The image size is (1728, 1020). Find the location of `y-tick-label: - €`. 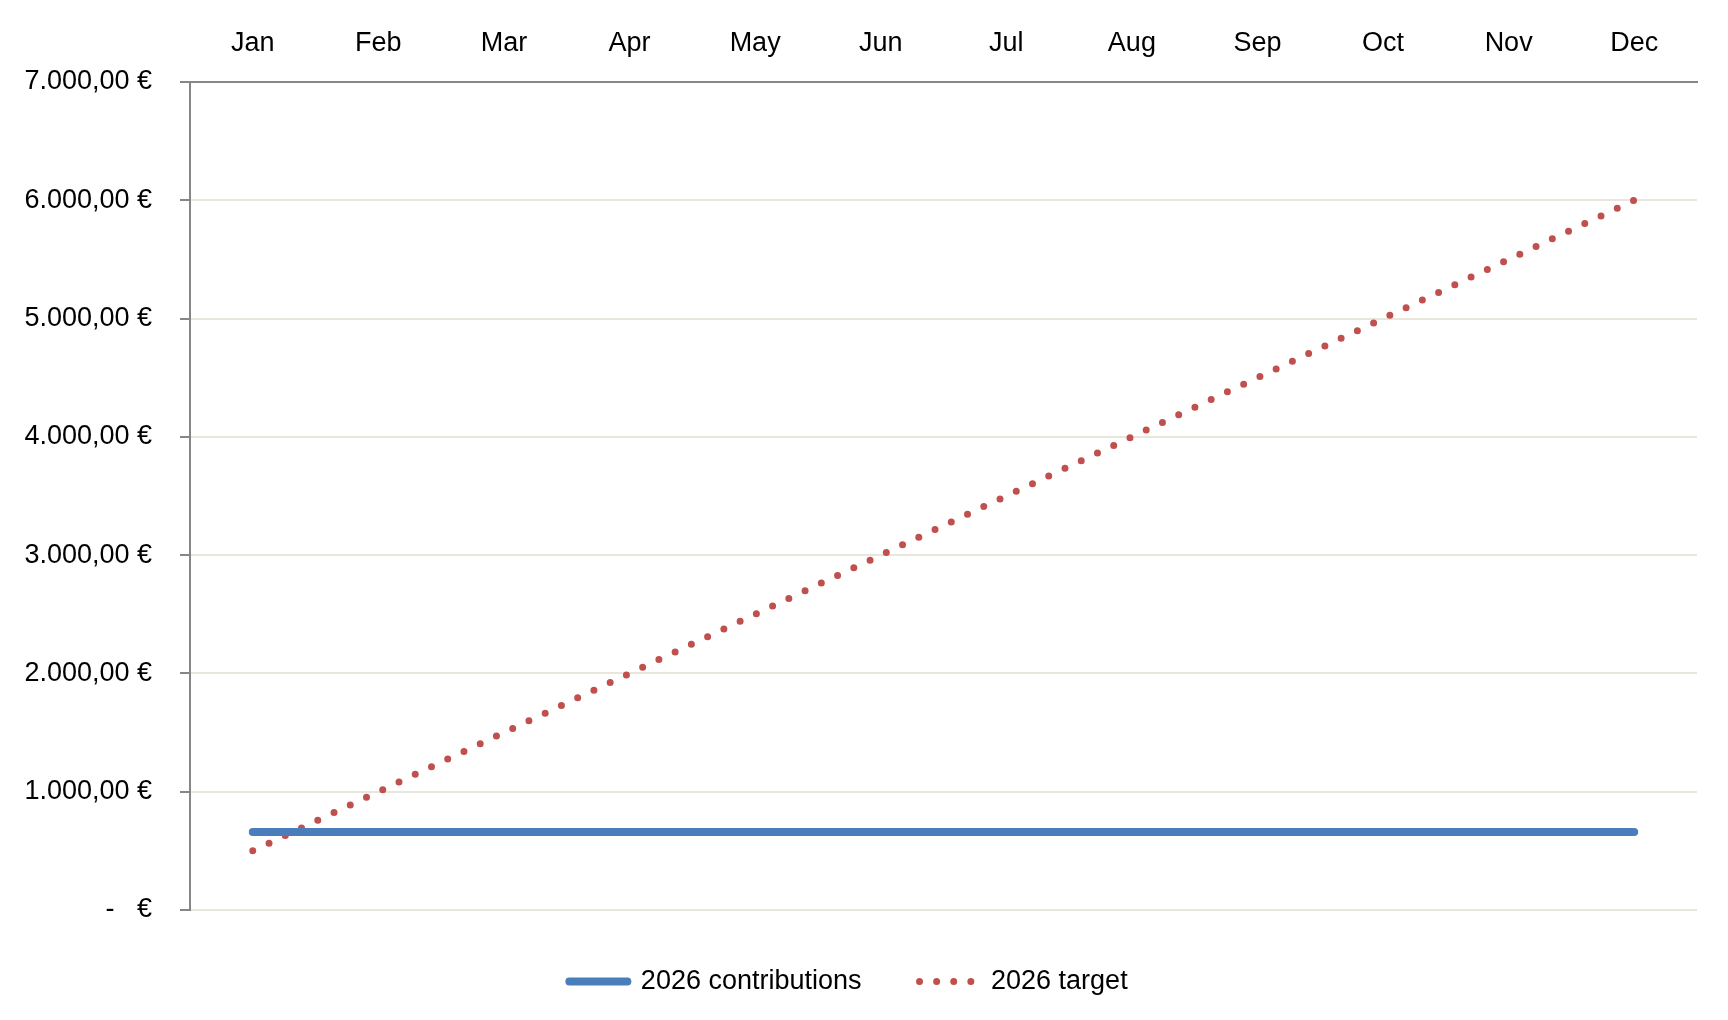

y-tick-label: - € is located at coordinates (128, 908).